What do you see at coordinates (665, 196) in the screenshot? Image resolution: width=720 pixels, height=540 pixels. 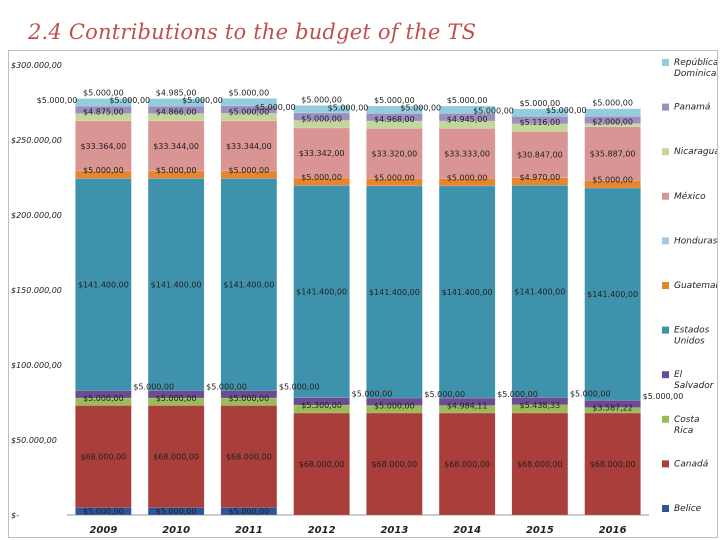 I see `legend-swatch-mexico` at bounding box center [665, 196].